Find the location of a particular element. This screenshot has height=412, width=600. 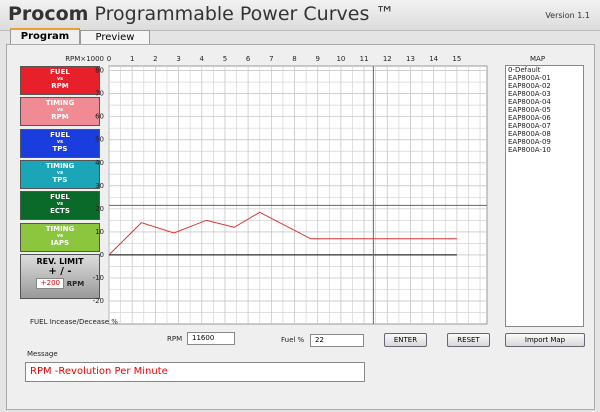

y-tick-label: 40 is located at coordinates (99, 163).